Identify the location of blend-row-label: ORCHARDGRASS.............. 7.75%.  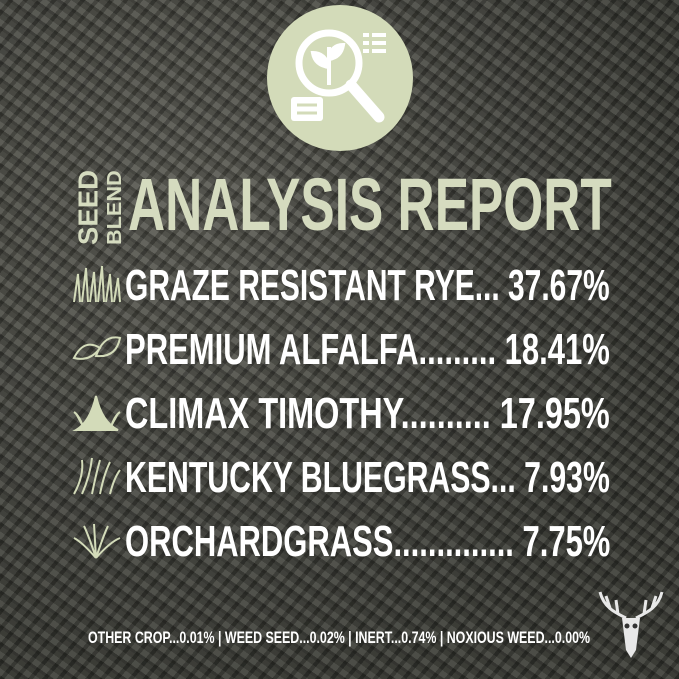
(368, 541).